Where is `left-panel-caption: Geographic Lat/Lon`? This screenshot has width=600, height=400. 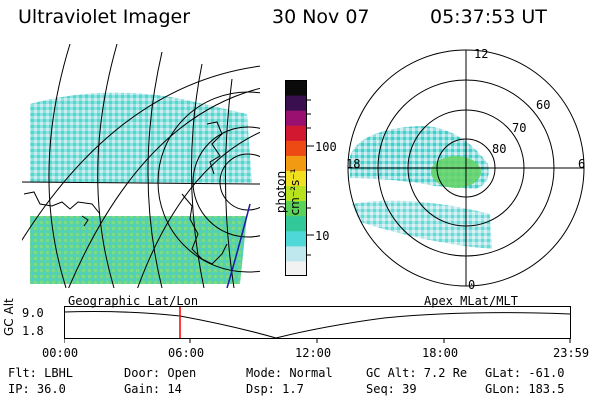 left-panel-caption: Geographic Lat/Lon is located at coordinates (133, 301).